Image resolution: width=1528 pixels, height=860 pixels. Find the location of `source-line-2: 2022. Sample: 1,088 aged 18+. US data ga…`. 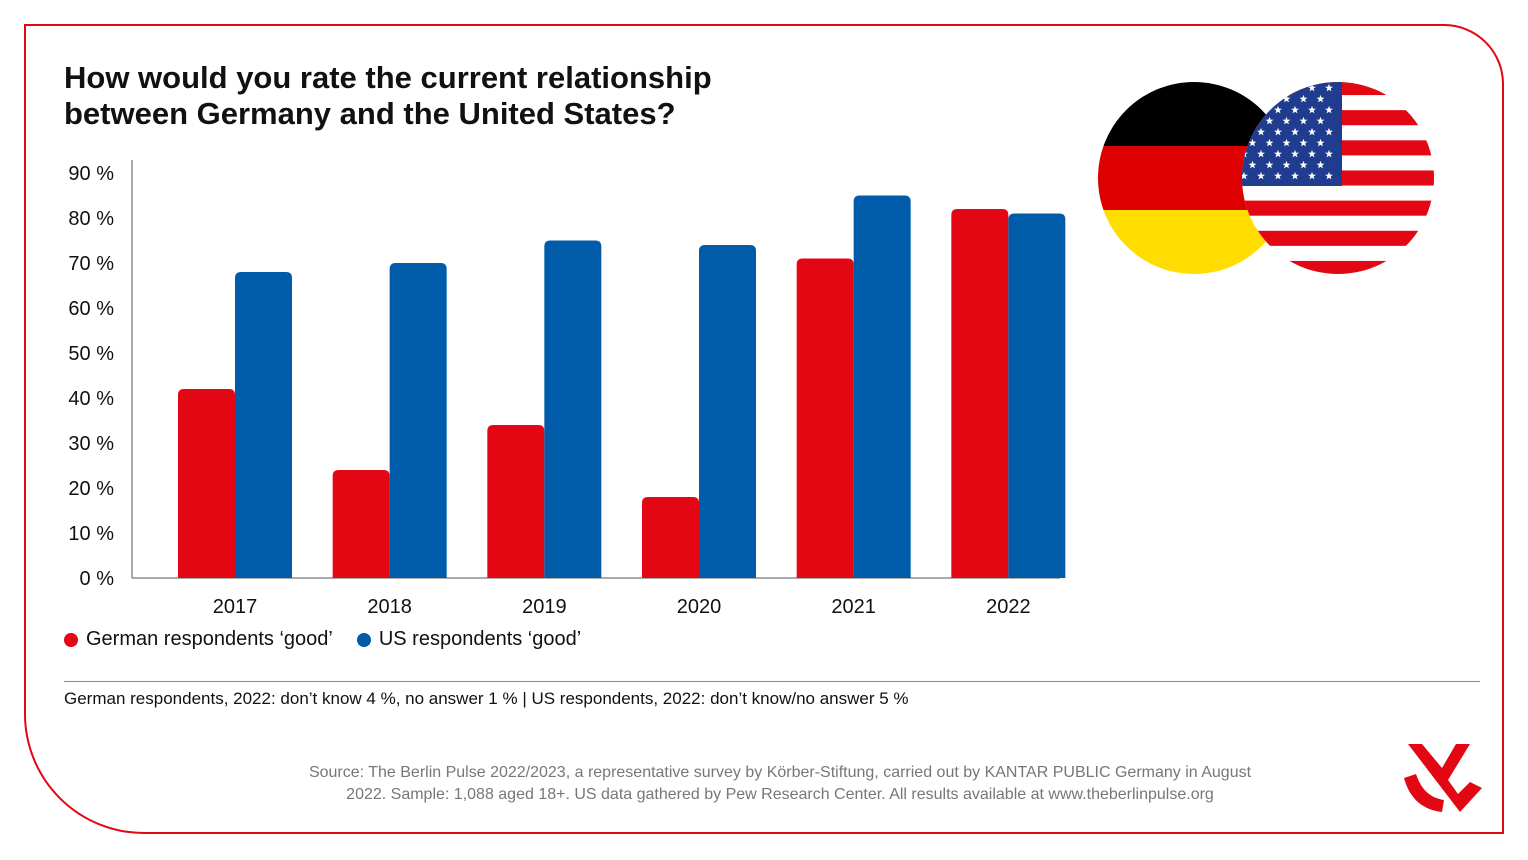

source-line-2: 2022. Sample: 1,088 aged 18+. US data ga… is located at coordinates (780, 794).